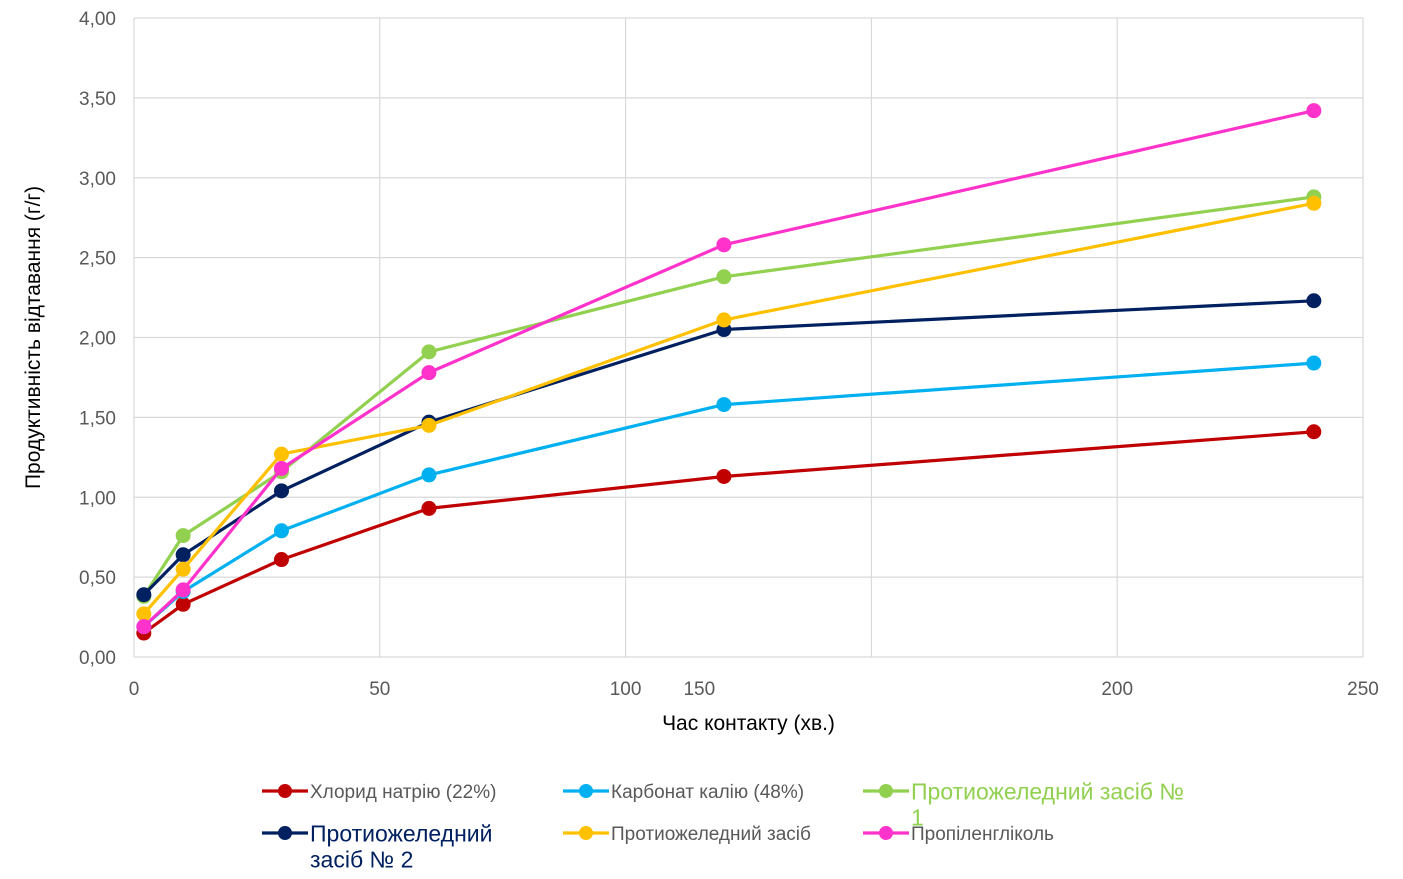  Describe the element at coordinates (97, 339) in the screenshot. I see `y-tick-label: 2,00` at that location.